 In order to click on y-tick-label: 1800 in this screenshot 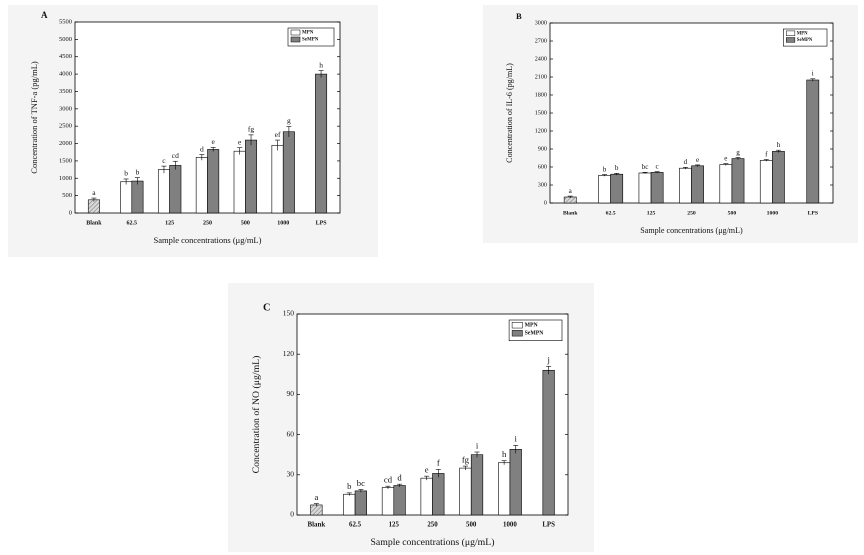, I will do `click(541, 95)`.